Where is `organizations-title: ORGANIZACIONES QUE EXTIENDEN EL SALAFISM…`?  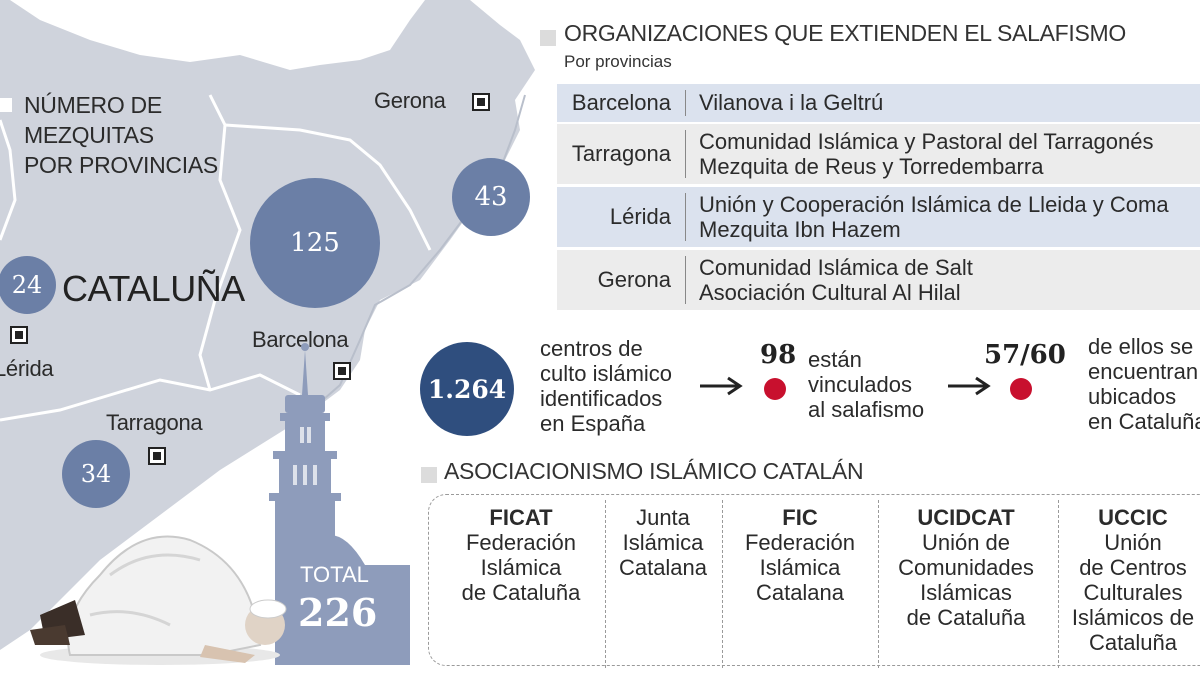
organizations-title: ORGANIZACIONES QUE EXTIENDEN EL SALAFISM… is located at coordinates (845, 33).